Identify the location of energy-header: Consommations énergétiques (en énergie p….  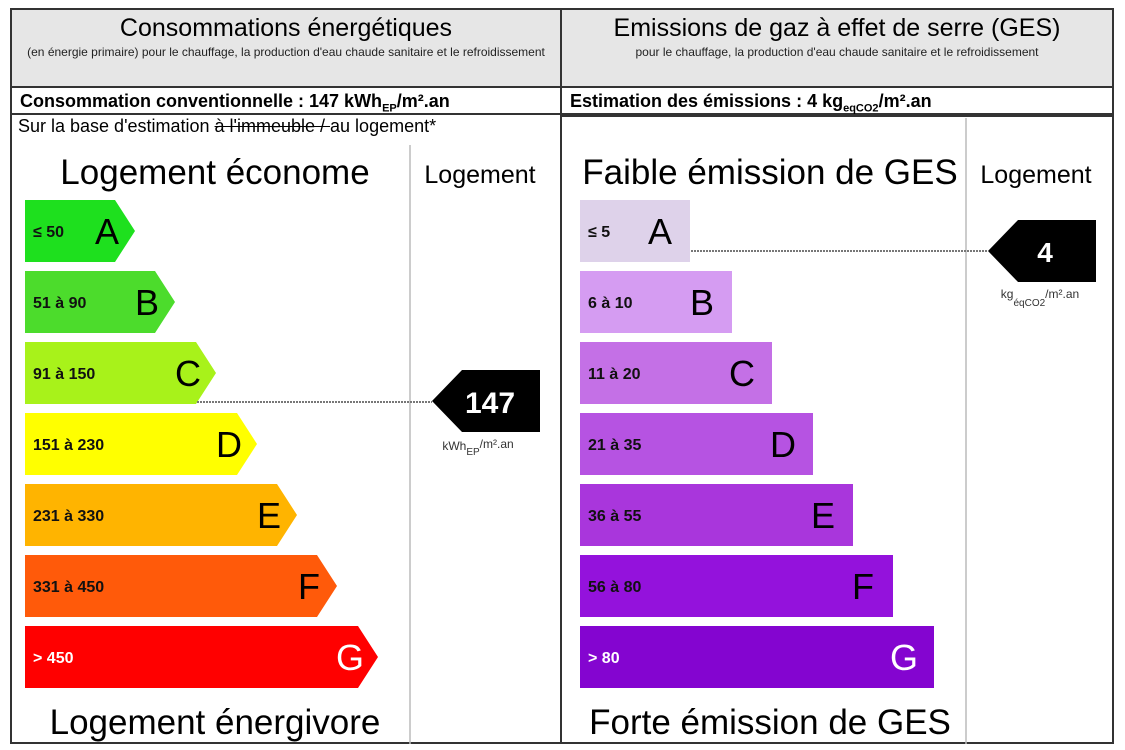
(286, 49).